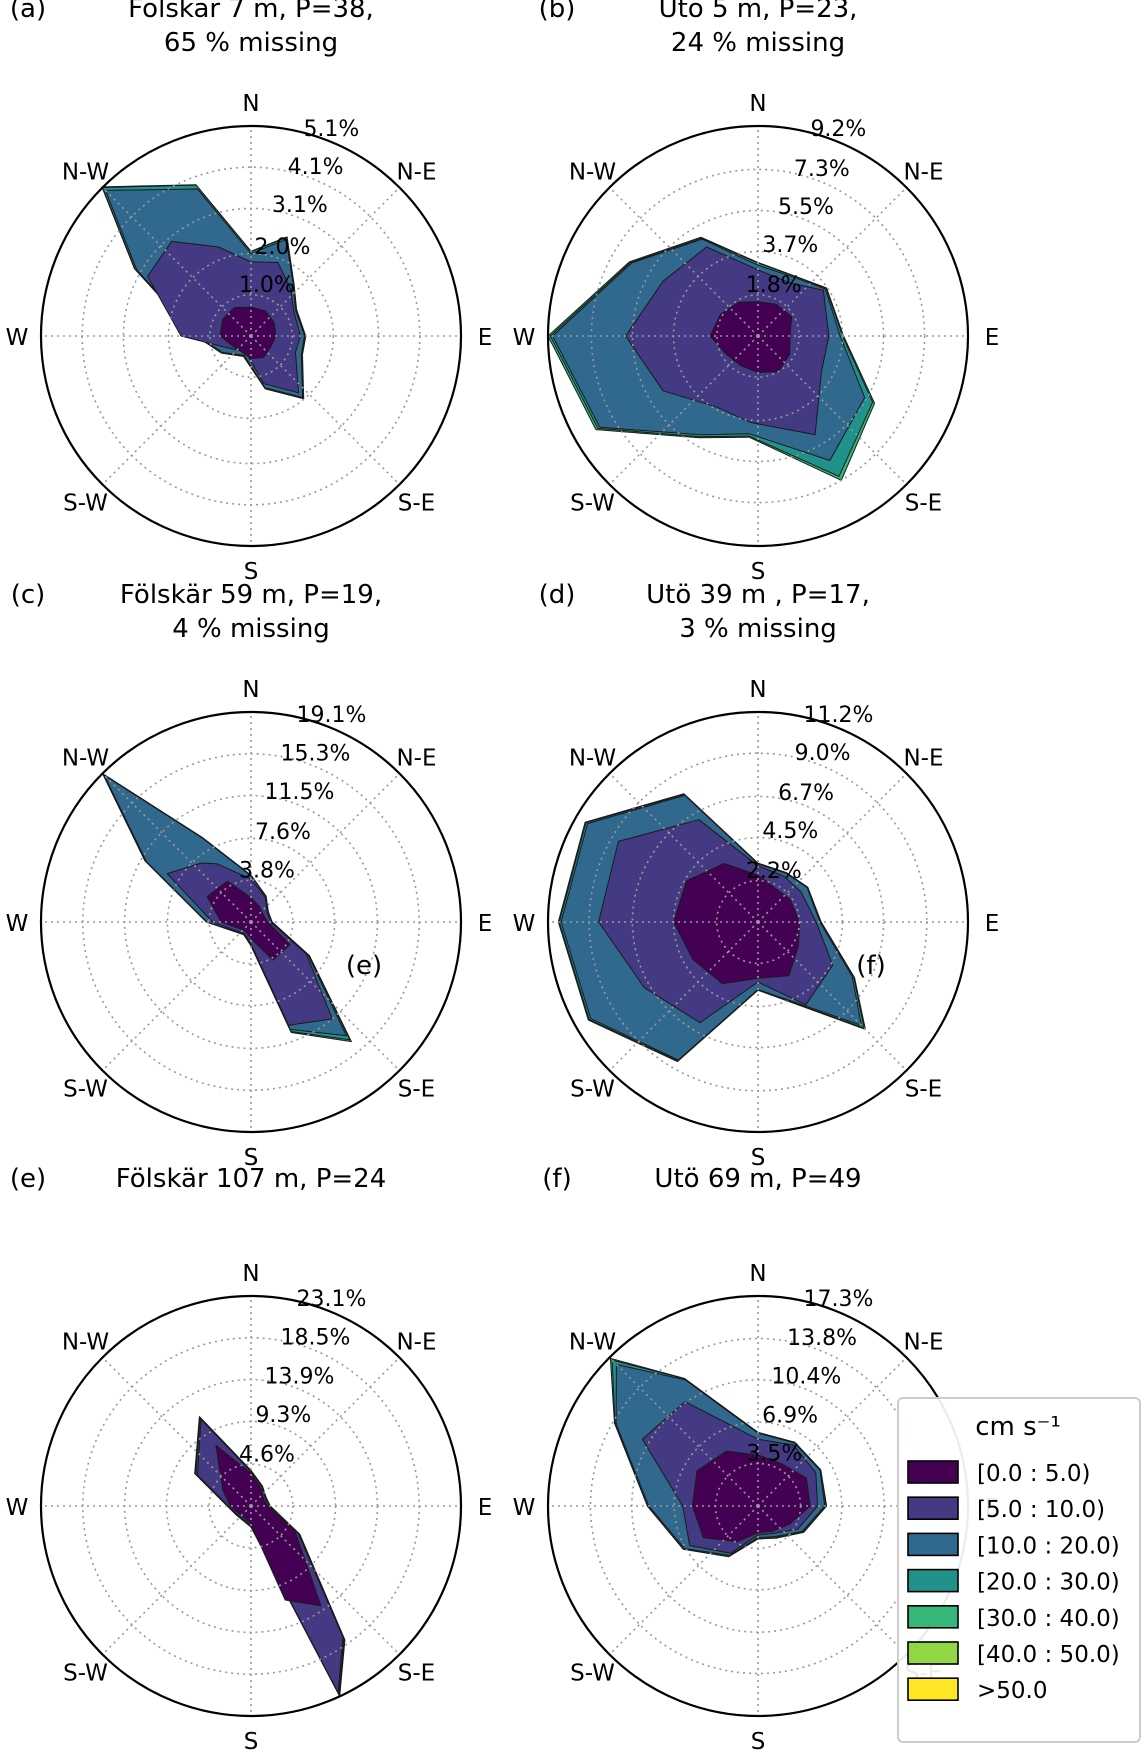 The image size is (1146, 1754). Describe the element at coordinates (315, 754) in the screenshot. I see `ring-label: 15.3%` at that location.